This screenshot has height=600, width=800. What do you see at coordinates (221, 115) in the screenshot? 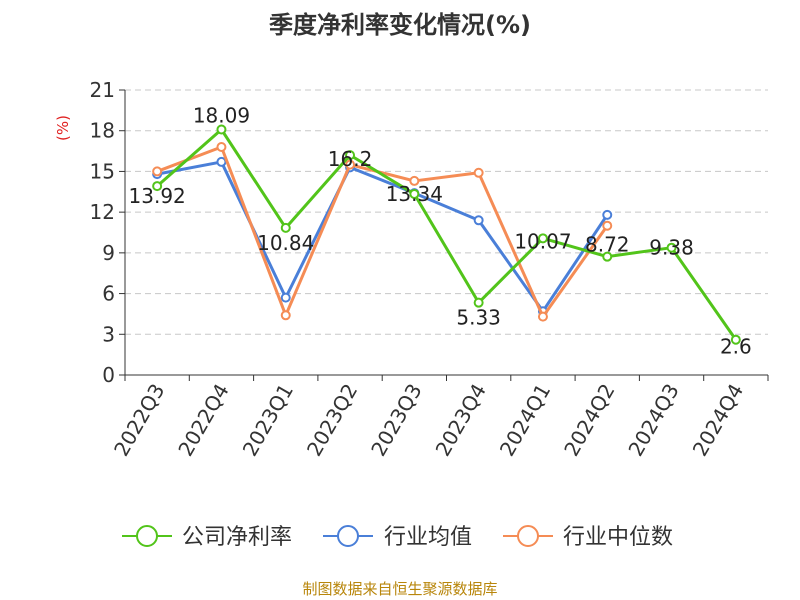
I see `data-label: 18.09` at bounding box center [221, 115].